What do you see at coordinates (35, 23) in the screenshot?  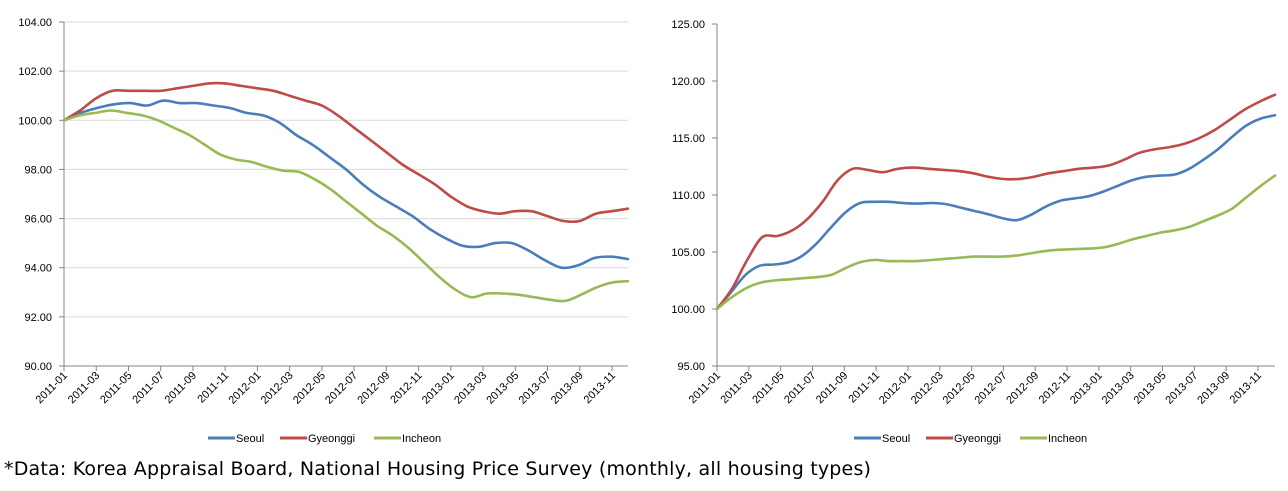 I see `y-tick-label: 104.00` at bounding box center [35, 23].